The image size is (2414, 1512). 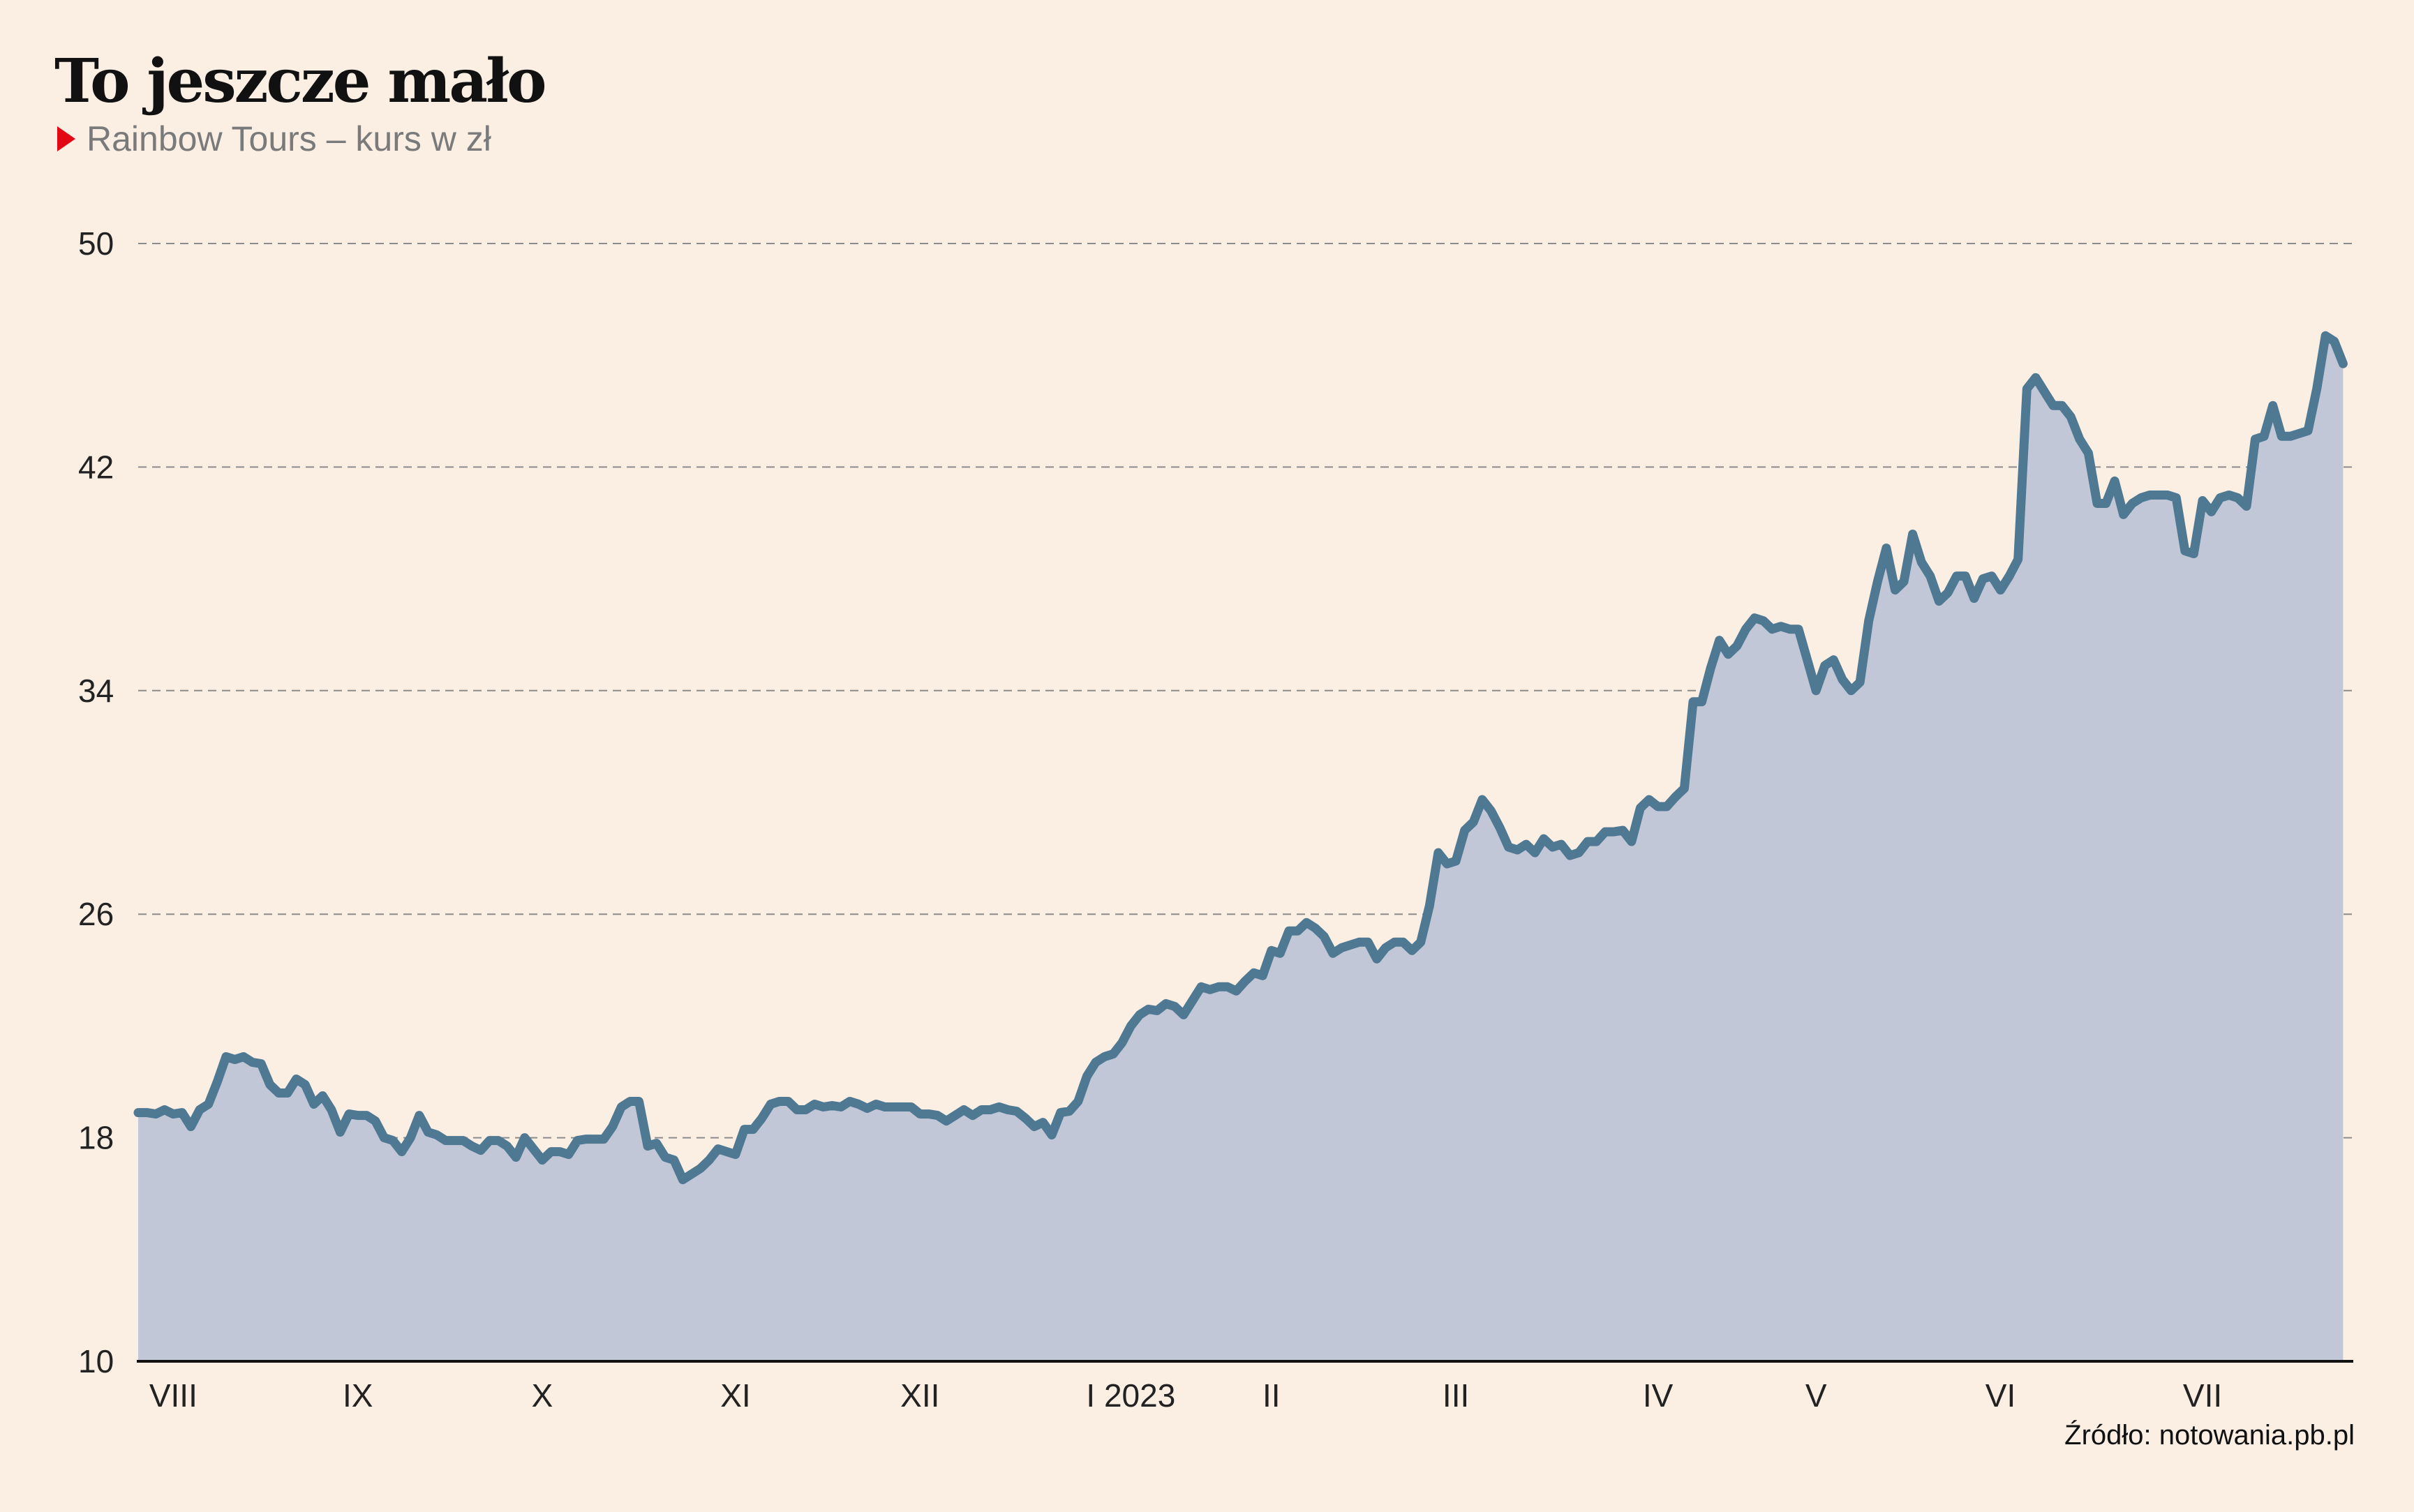 What do you see at coordinates (1271, 1395) in the screenshot?
I see `x-tick-label: II` at bounding box center [1271, 1395].